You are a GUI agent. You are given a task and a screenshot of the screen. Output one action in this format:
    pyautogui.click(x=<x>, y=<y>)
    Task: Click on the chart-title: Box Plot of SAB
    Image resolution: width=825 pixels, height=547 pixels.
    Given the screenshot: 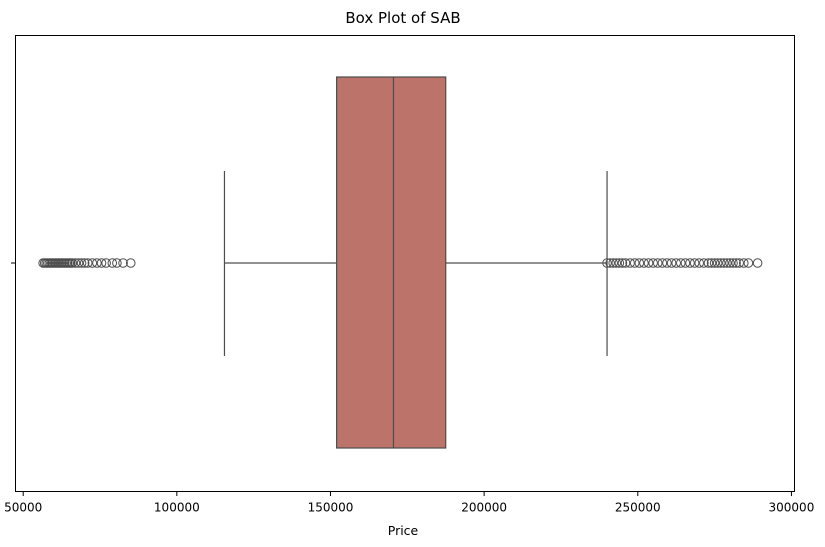 What is the action you would take?
    pyautogui.click(x=402, y=18)
    